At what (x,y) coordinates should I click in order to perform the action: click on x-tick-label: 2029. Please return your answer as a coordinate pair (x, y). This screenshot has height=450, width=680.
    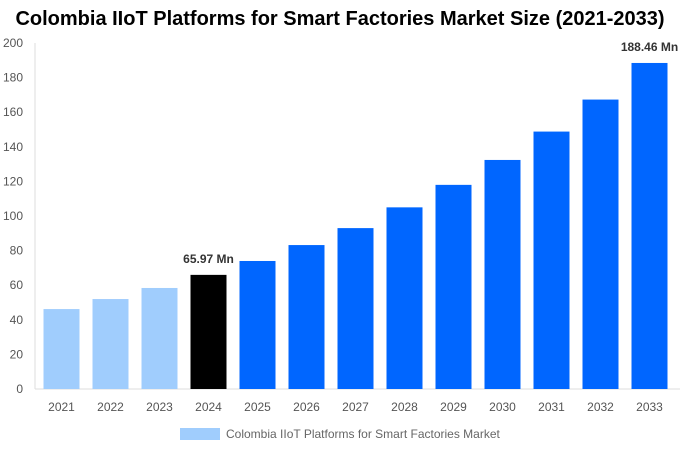
    Looking at the image, I should click on (453, 407).